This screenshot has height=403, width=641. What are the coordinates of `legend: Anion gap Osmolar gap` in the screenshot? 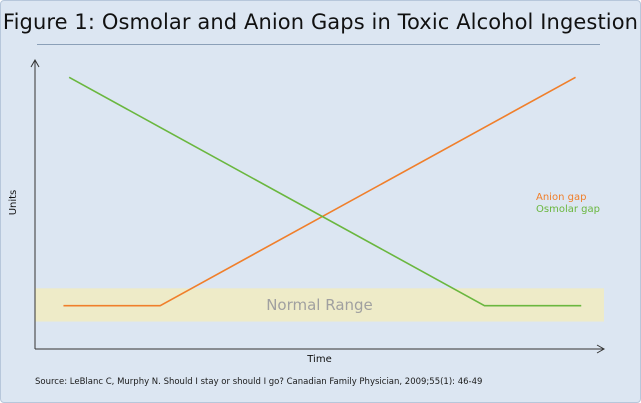 It's located at (568, 204).